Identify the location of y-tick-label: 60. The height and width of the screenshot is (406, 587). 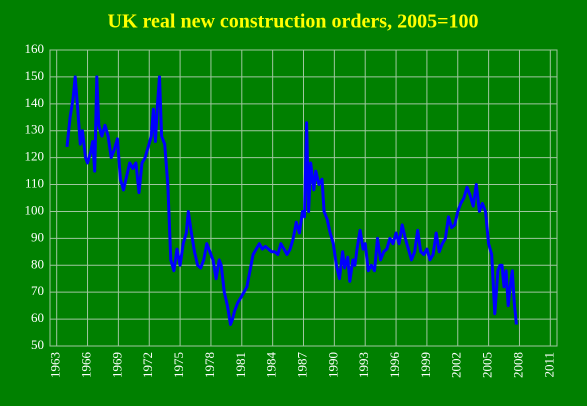
(37, 317).